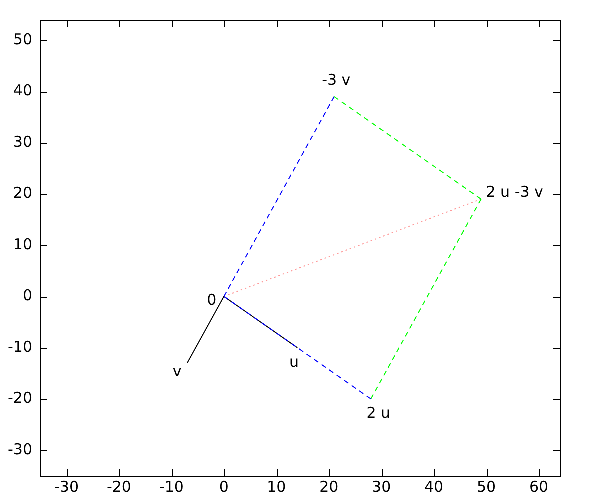 This screenshot has height=500, width=600. What do you see at coordinates (22, 193) in the screenshot?
I see `y-tick-label: 20` at bounding box center [22, 193].